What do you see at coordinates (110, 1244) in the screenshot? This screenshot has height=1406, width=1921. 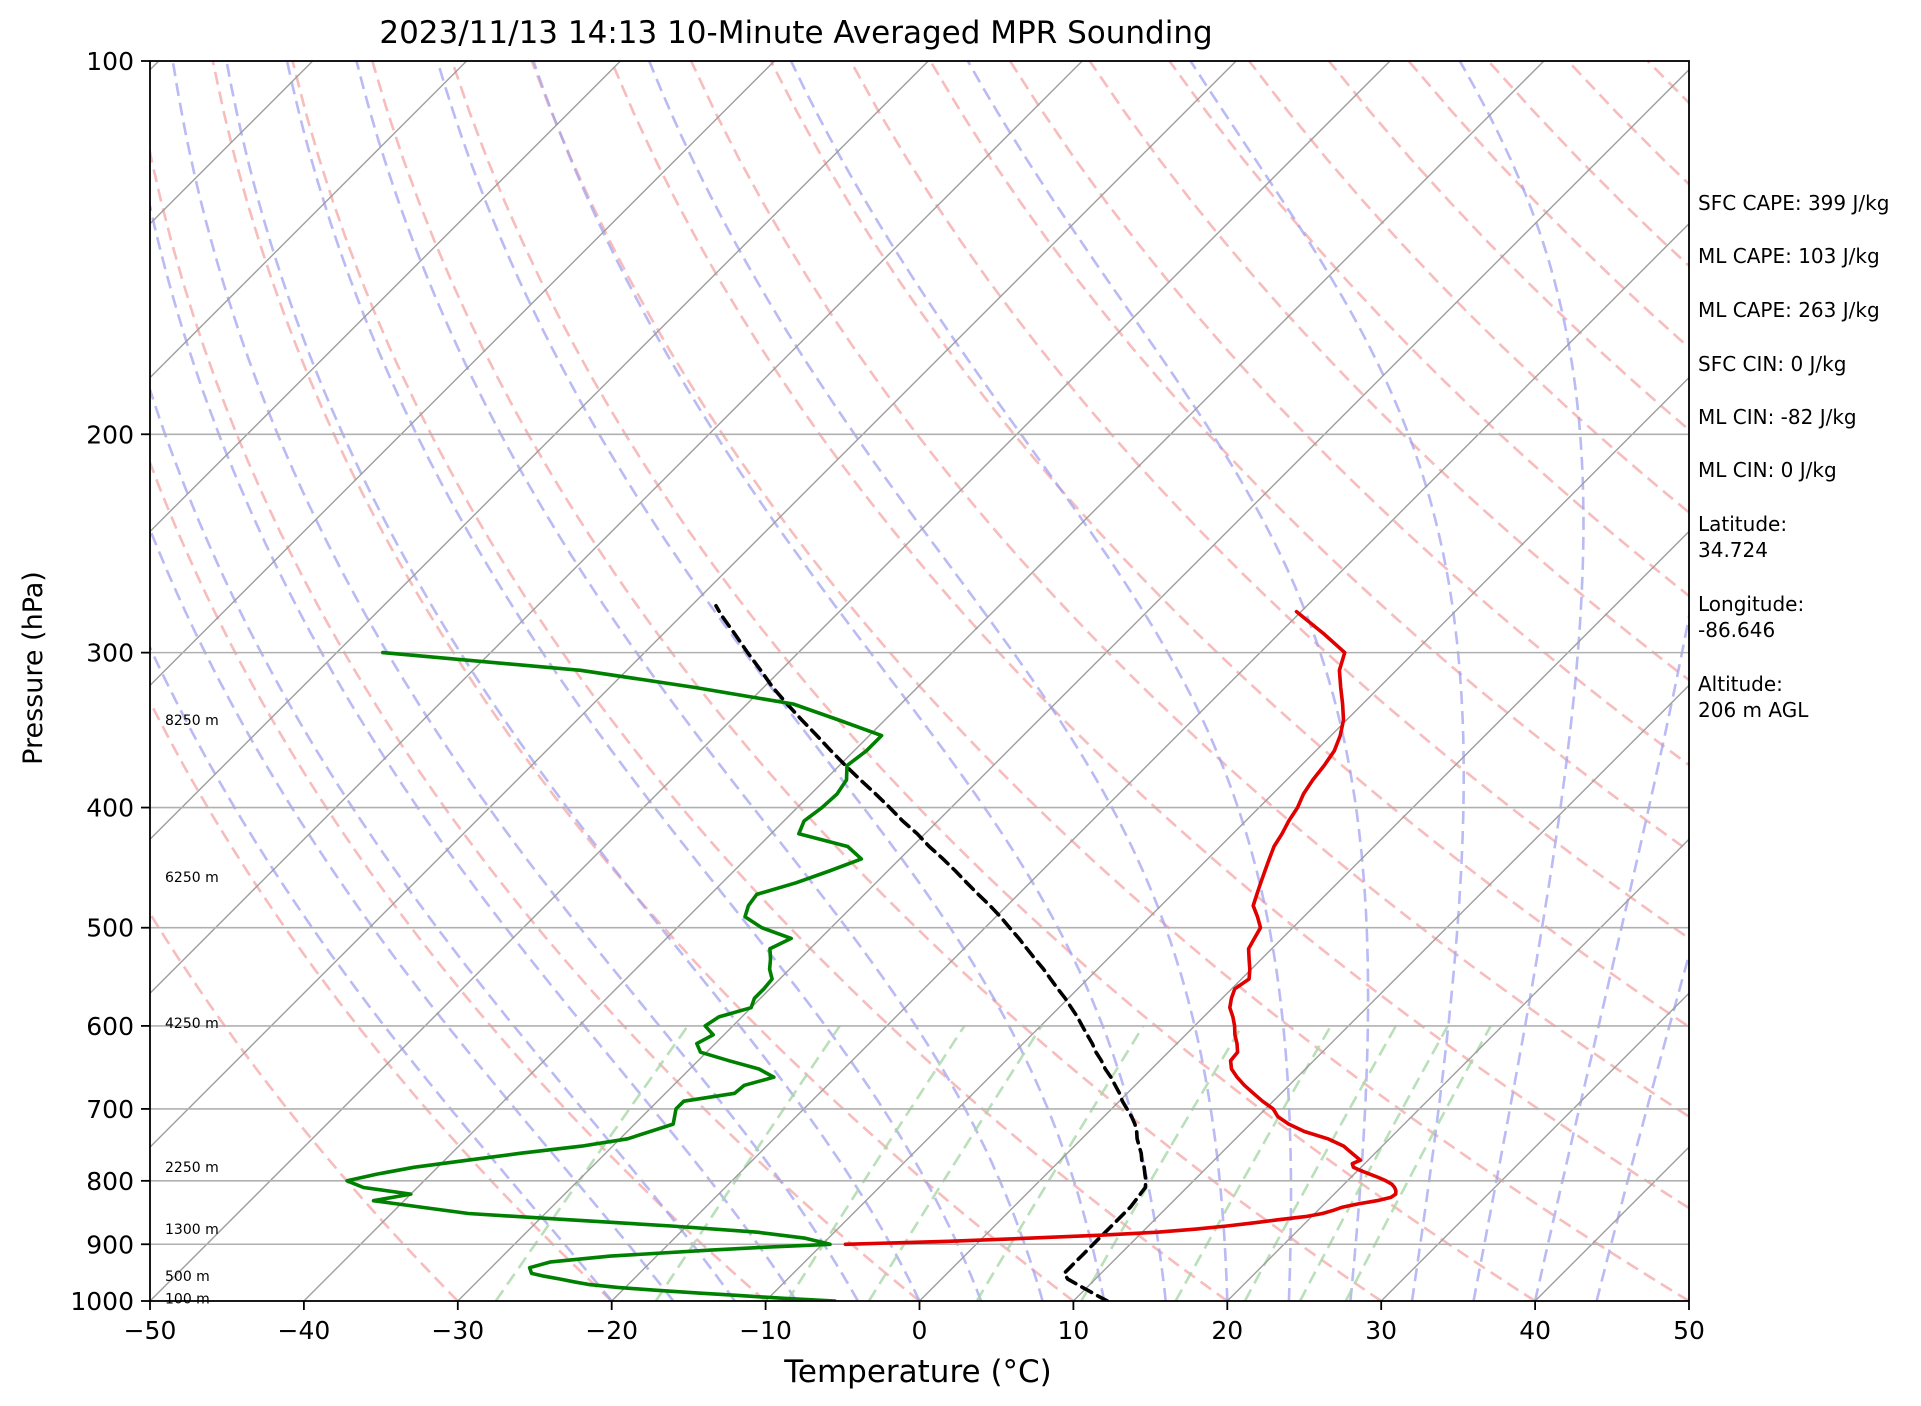 I see `y-tick-label: 900` at bounding box center [110, 1244].